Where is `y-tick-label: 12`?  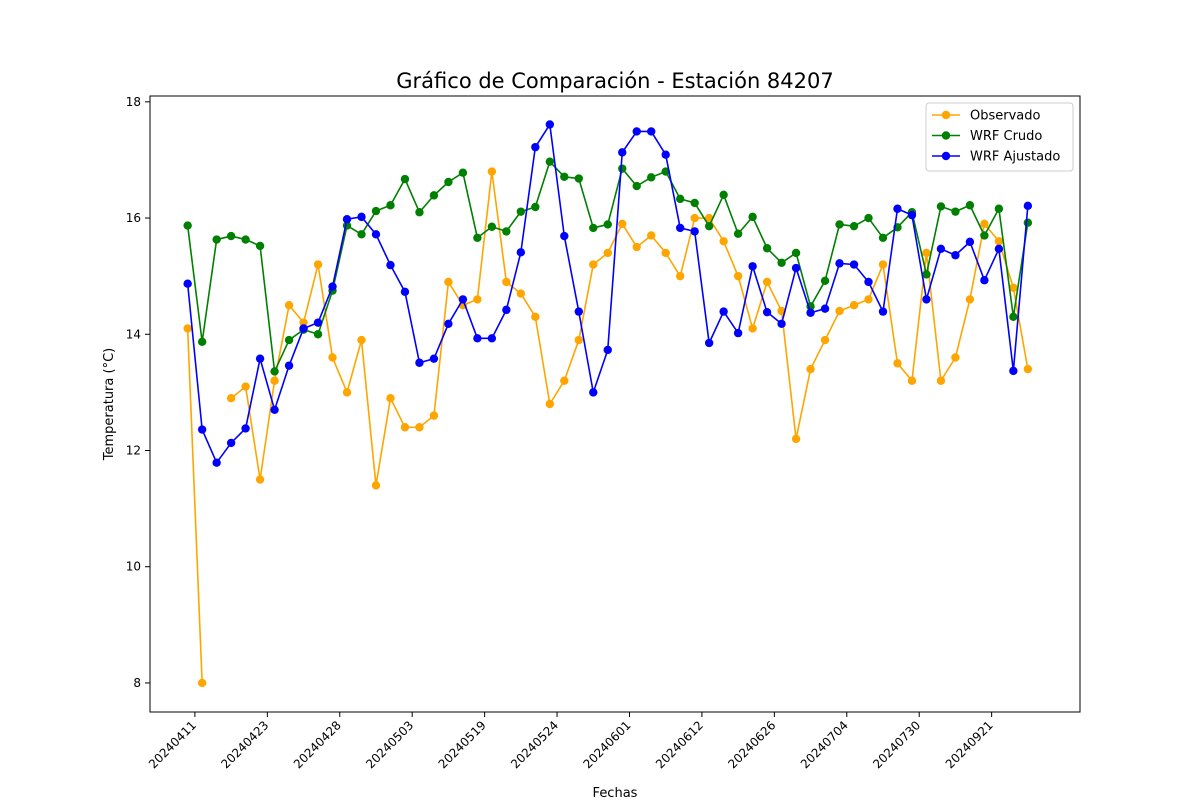 y-tick-label: 12 is located at coordinates (133, 450).